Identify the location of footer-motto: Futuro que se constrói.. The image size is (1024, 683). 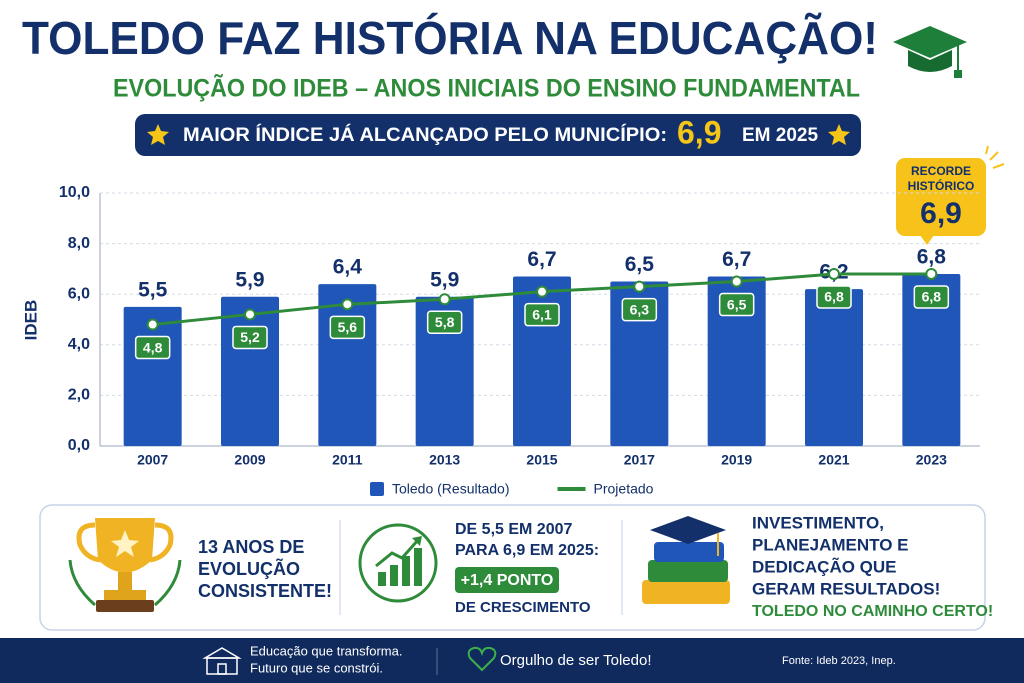
(316, 667).